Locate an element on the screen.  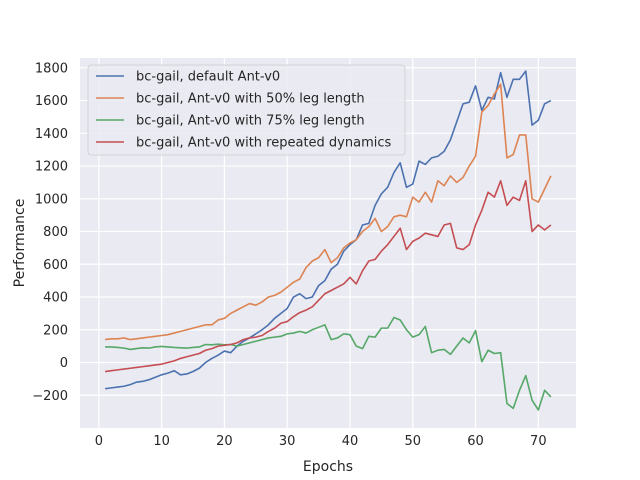
legend-box is located at coordinates (246, 110).